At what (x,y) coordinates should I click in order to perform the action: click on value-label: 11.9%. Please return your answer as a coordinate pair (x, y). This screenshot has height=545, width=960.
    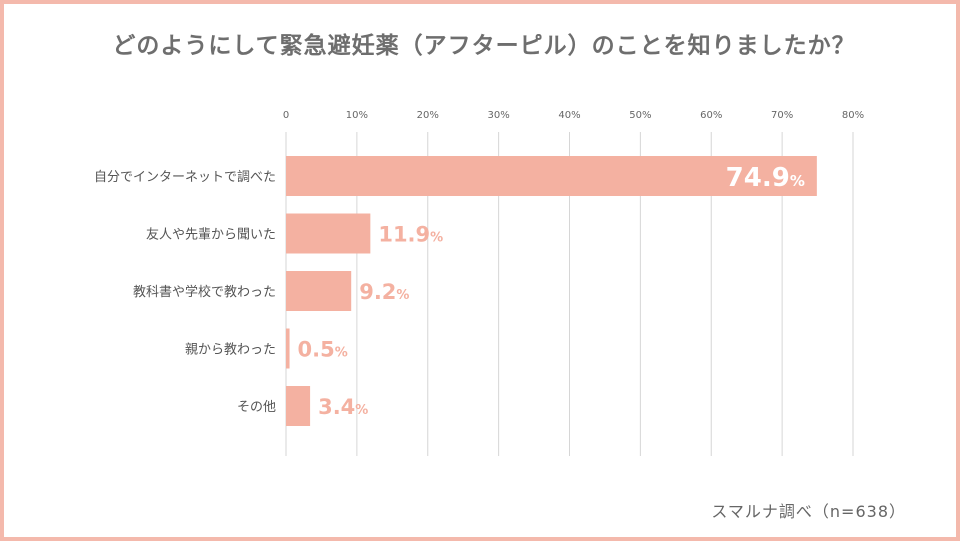
    Looking at the image, I should click on (410, 235).